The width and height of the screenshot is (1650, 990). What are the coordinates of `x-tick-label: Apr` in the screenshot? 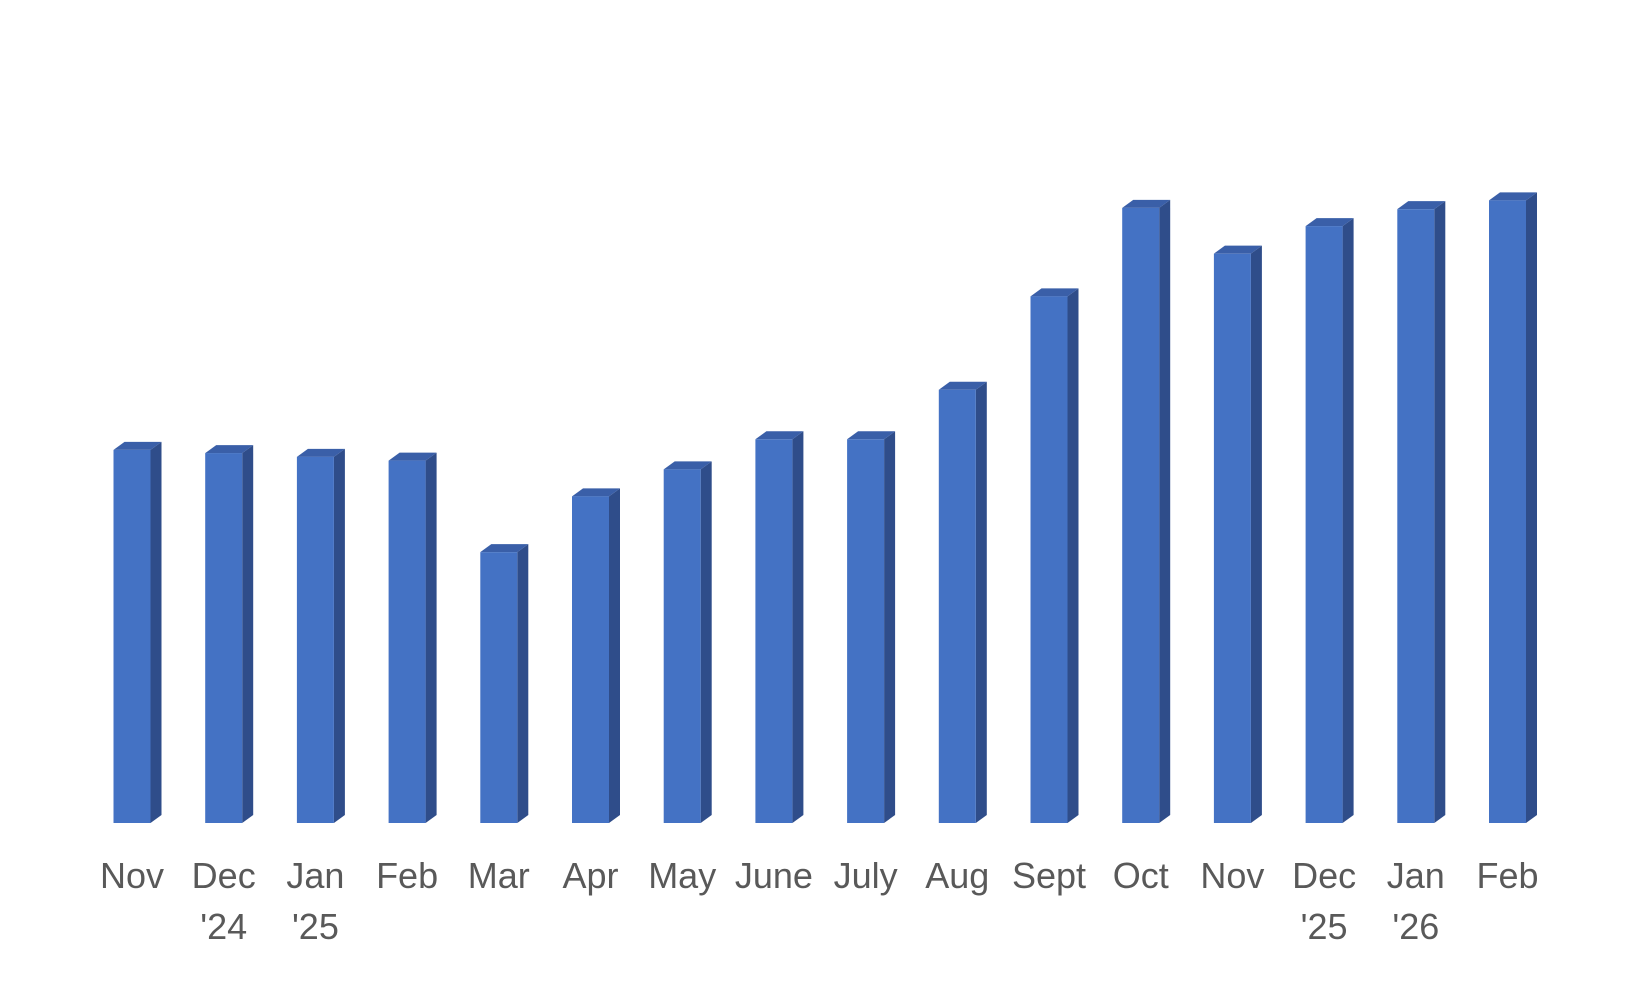 It's located at (590, 875).